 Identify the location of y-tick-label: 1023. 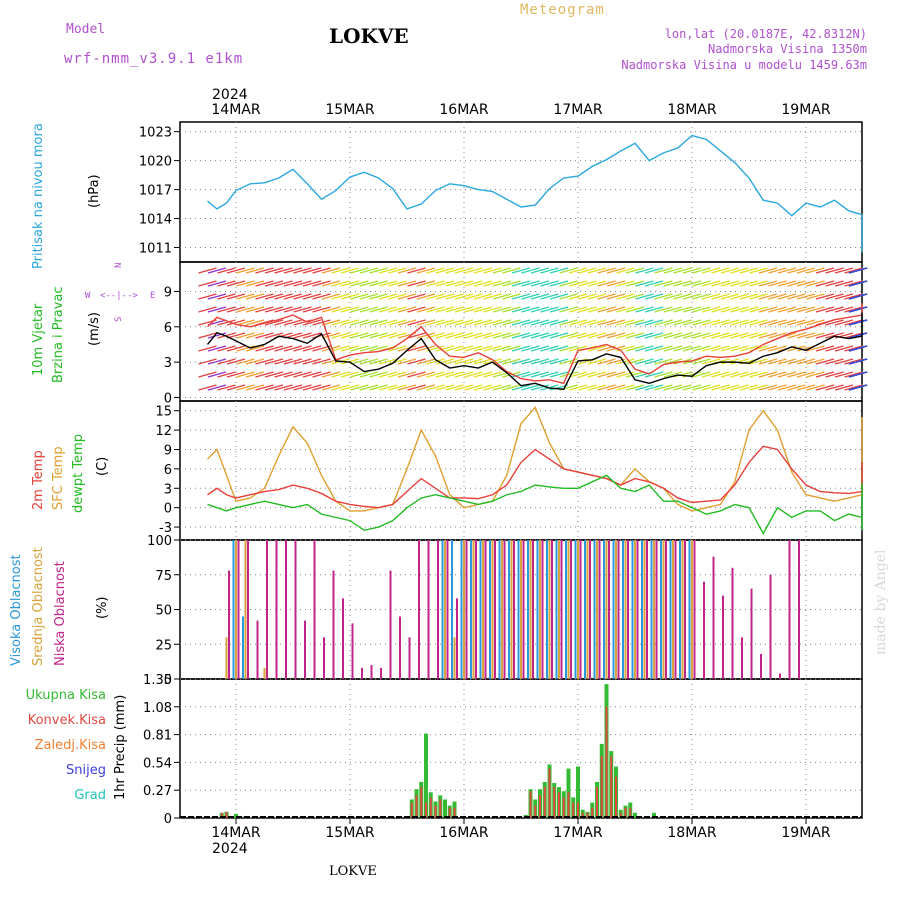
(155, 133).